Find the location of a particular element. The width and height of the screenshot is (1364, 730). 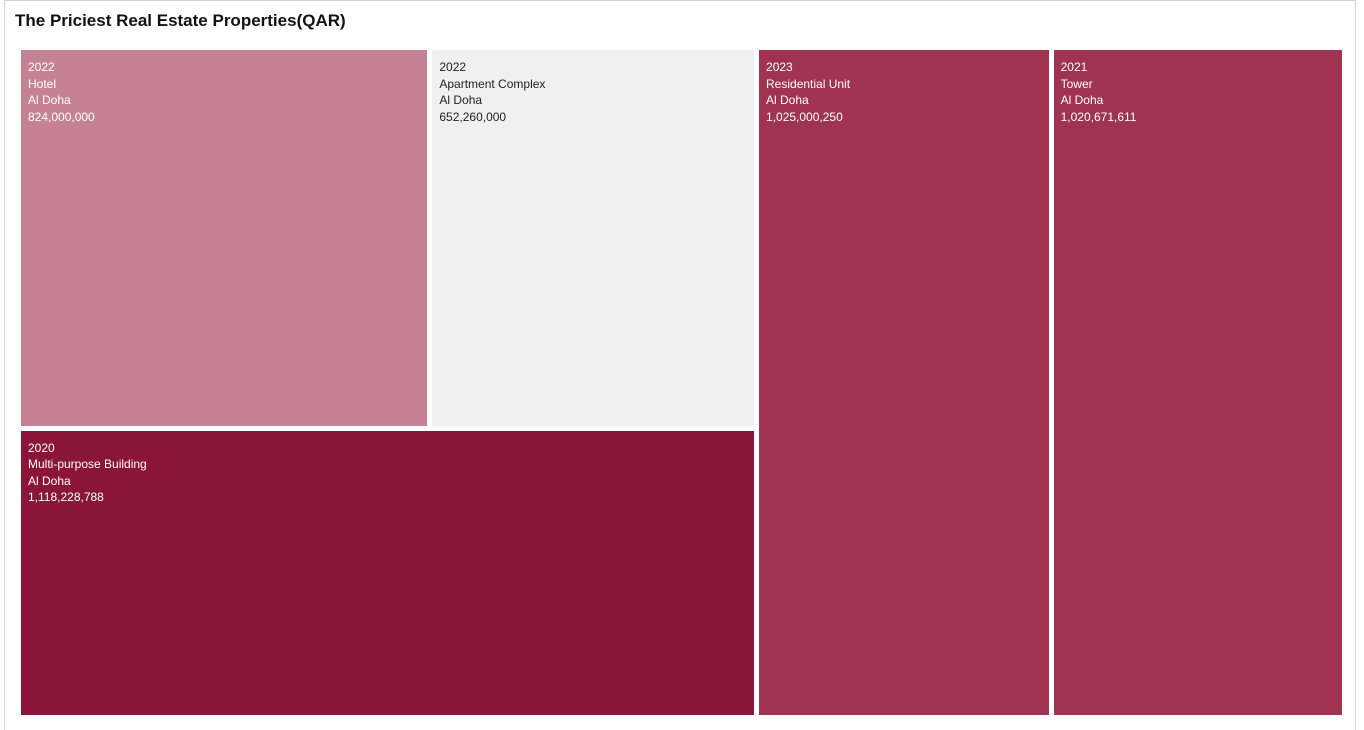

tile-value-label: 824,000,000 is located at coordinates (61, 116).